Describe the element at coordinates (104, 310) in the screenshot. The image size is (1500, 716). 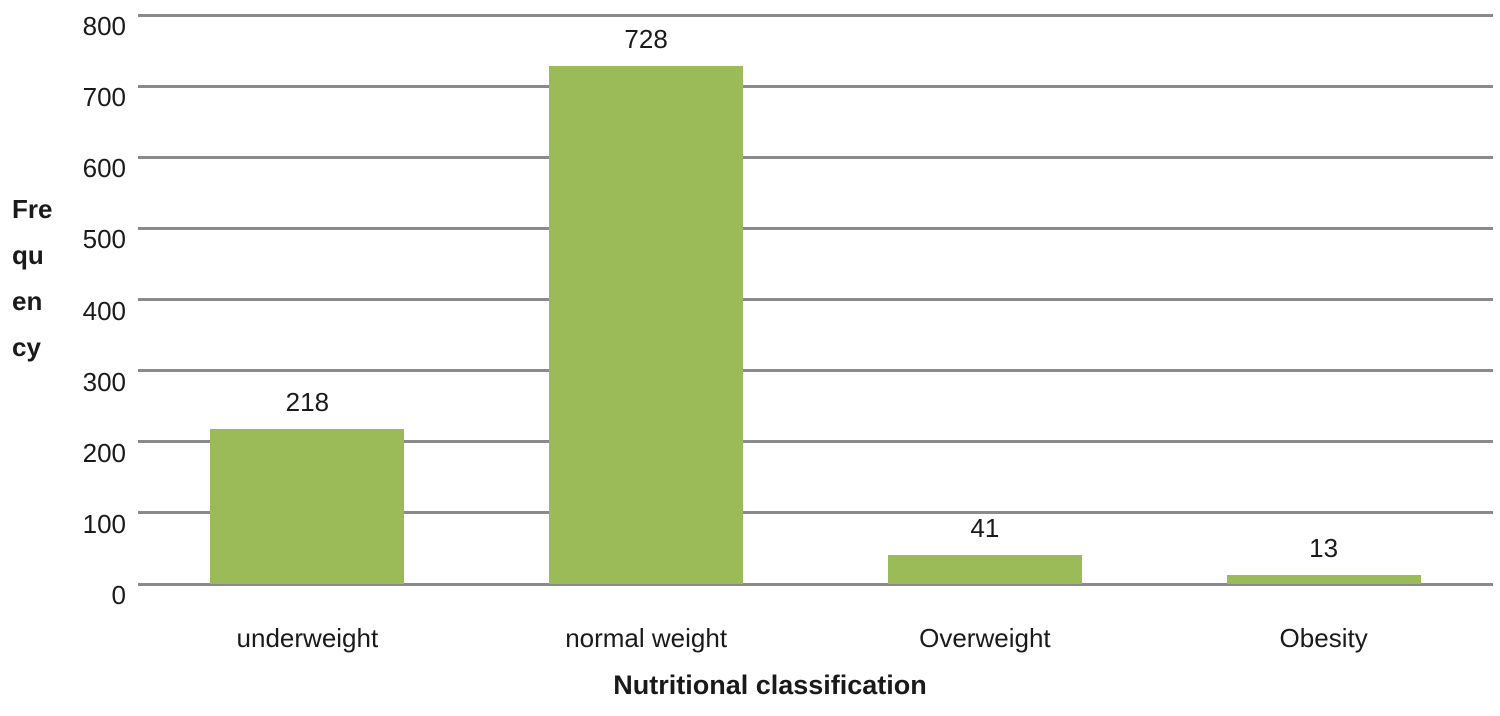
I see `y-tick-label: 400` at that location.